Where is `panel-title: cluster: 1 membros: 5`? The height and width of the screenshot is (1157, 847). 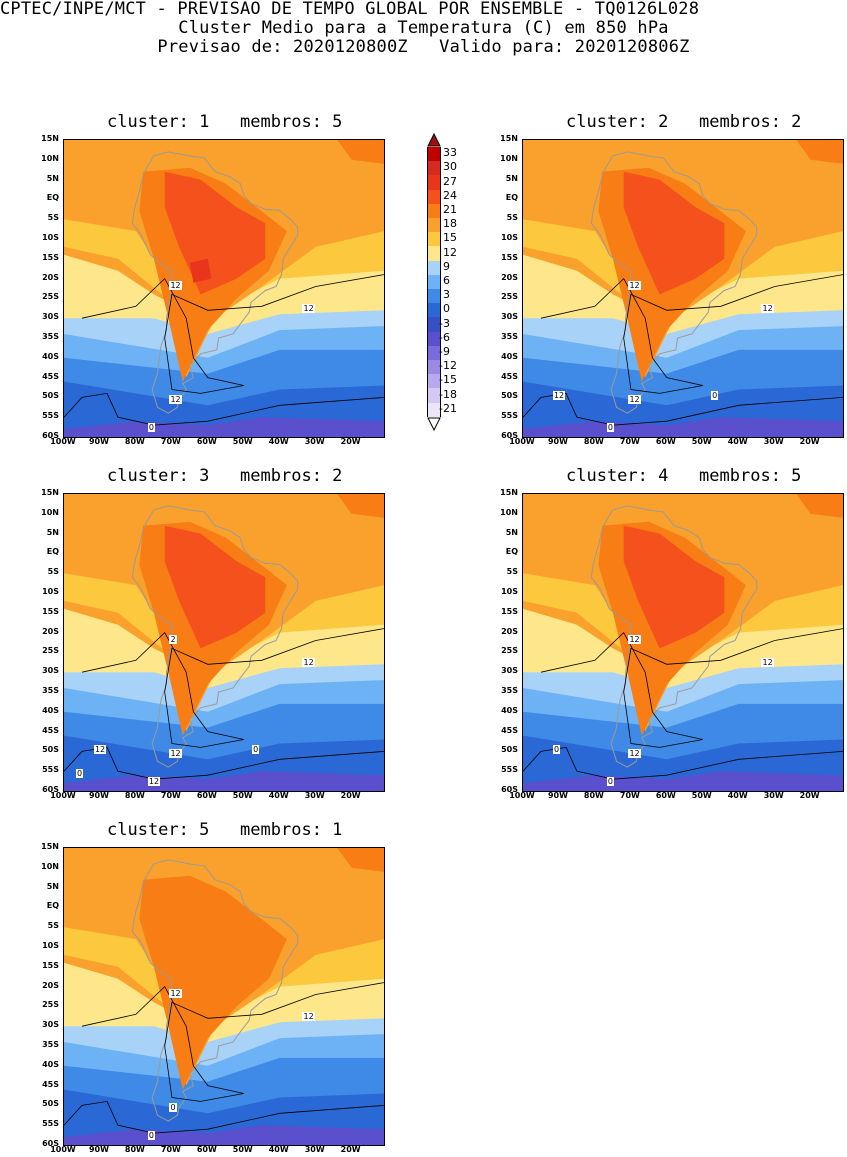
panel-title: cluster: 1 membros: 5 is located at coordinates (225, 122).